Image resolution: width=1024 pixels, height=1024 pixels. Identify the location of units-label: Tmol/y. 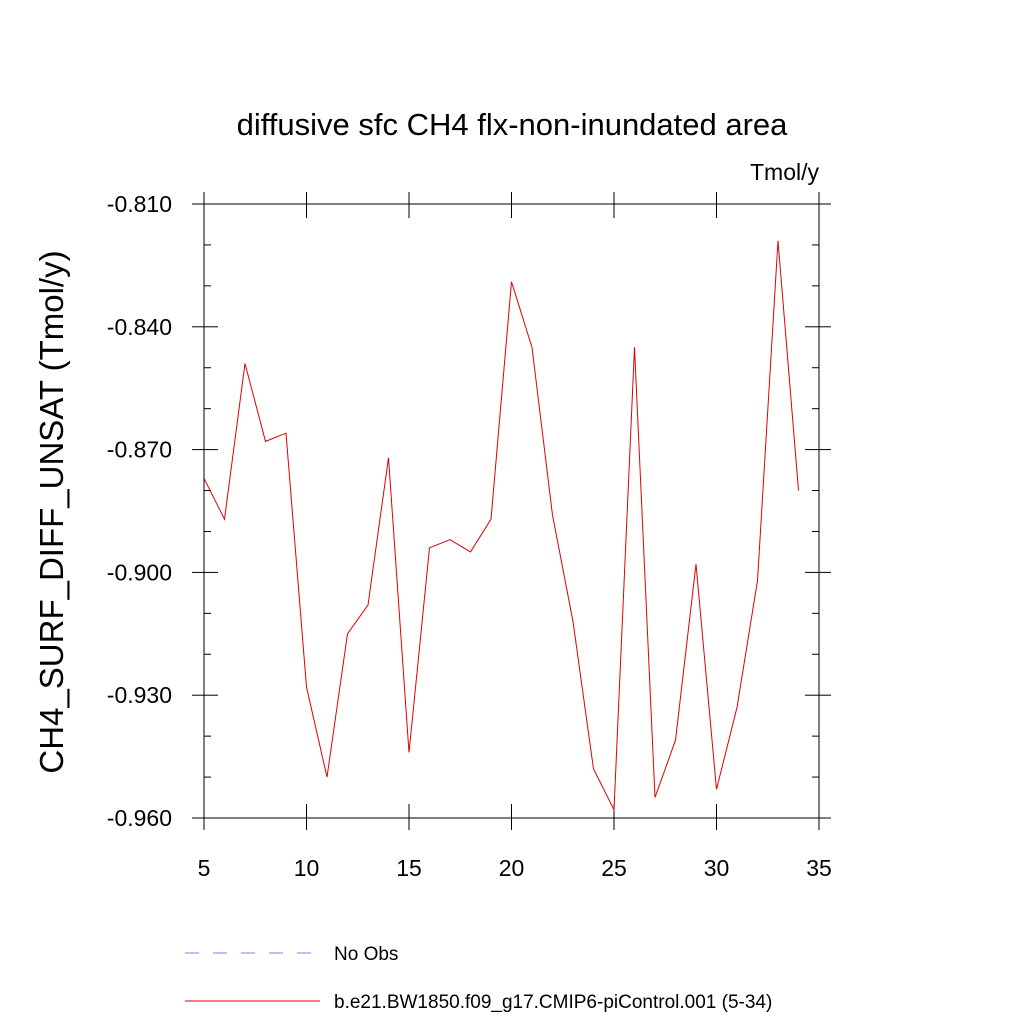
(785, 172).